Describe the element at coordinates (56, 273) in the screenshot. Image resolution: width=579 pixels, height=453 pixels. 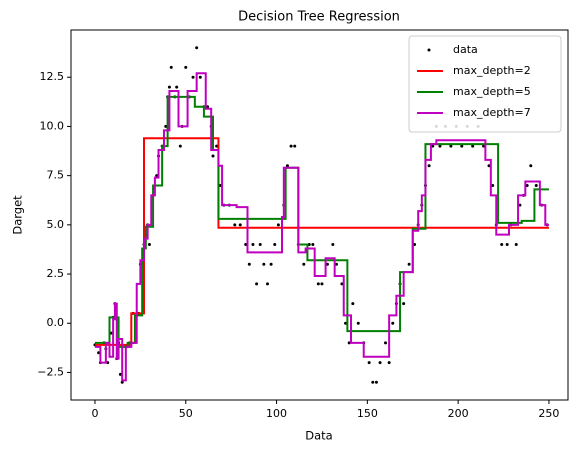
I see `y-tick-label: 2.5` at that location.